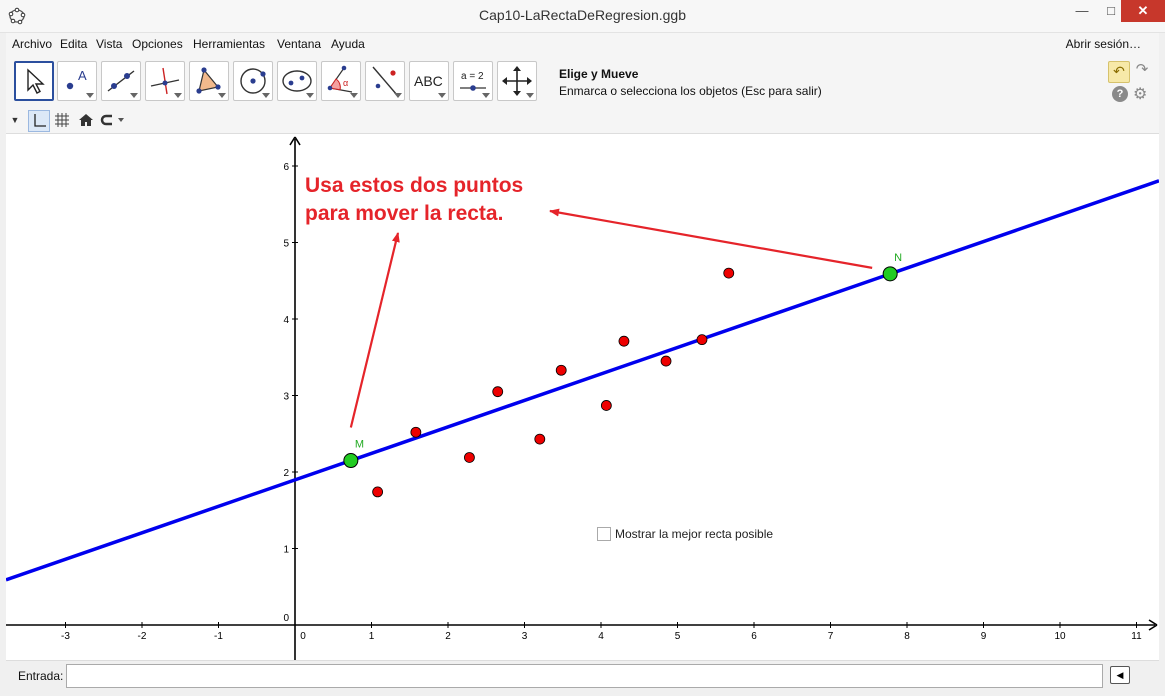  What do you see at coordinates (209, 81) in the screenshot?
I see `polygon-tool-button` at bounding box center [209, 81].